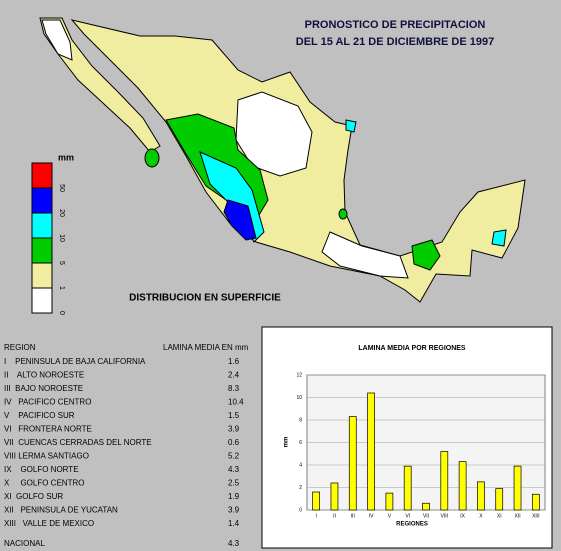 The height and width of the screenshot is (551, 561). Describe the element at coordinates (75, 361) in the screenshot. I see `region-name: I PENINSULA DE BAJA CALIFORNIA` at that location.